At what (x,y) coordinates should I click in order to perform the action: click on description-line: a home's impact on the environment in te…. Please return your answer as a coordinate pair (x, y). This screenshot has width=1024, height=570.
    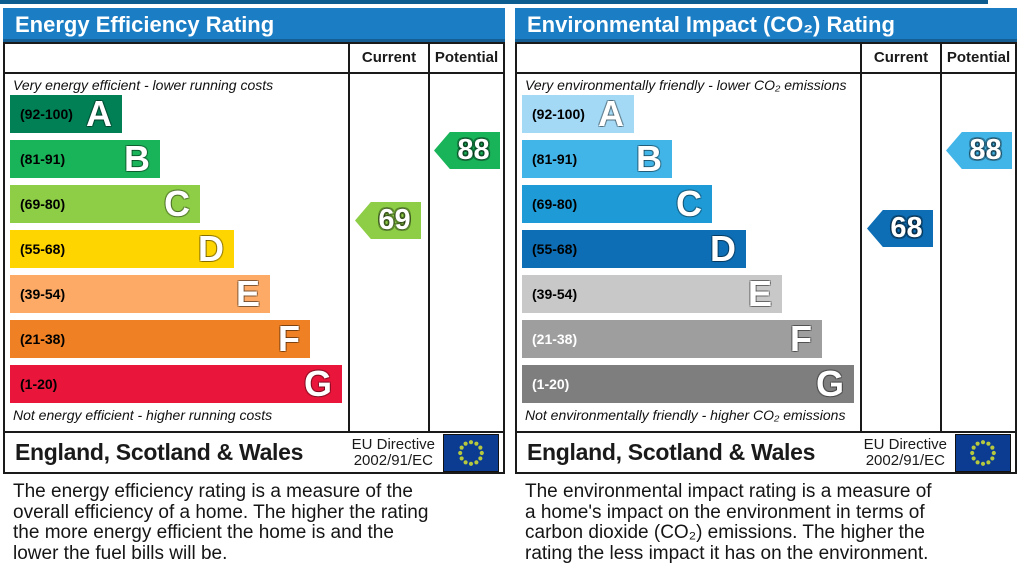
    Looking at the image, I should click on (725, 512).